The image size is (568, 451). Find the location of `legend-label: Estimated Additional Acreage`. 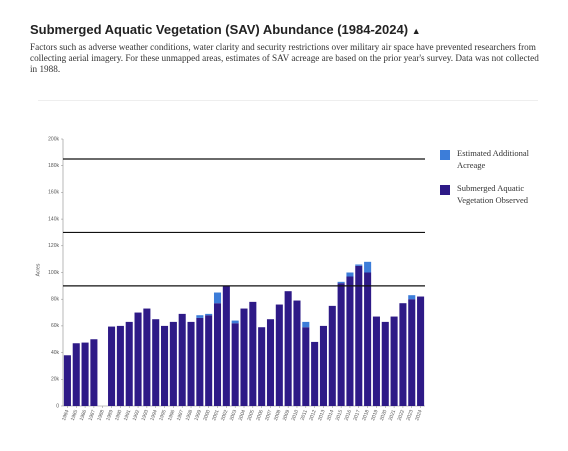

legend-label: Estimated Additional Acreage is located at coordinates (493, 159).